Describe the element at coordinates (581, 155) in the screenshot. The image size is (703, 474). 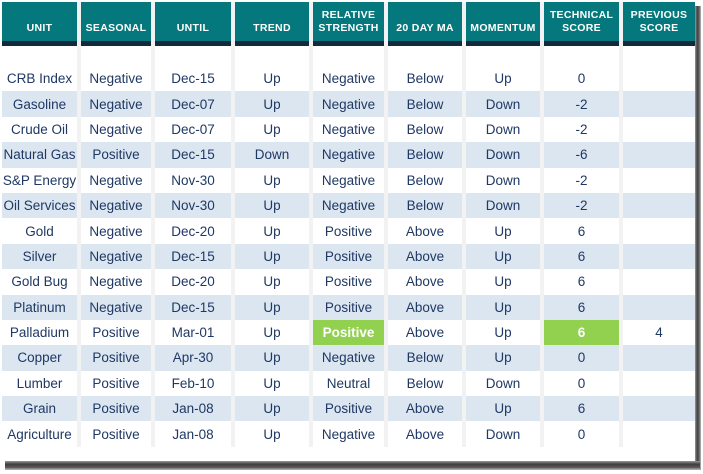
I see `table-cell: -6` at that location.